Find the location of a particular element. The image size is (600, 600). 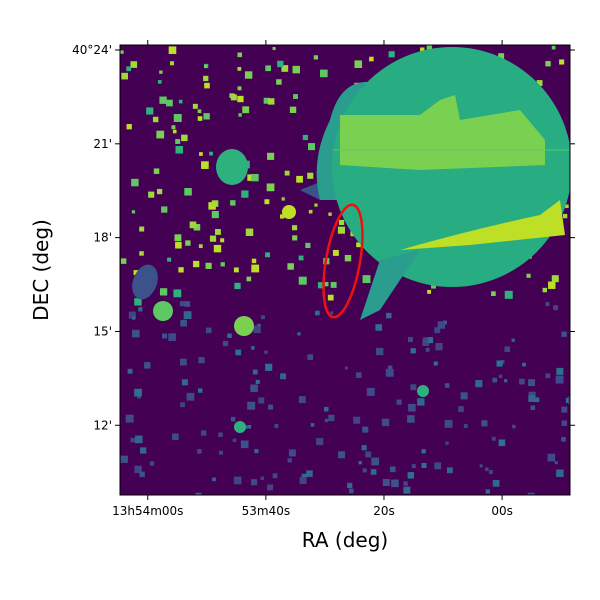

band is located at coordinates (442, 132).